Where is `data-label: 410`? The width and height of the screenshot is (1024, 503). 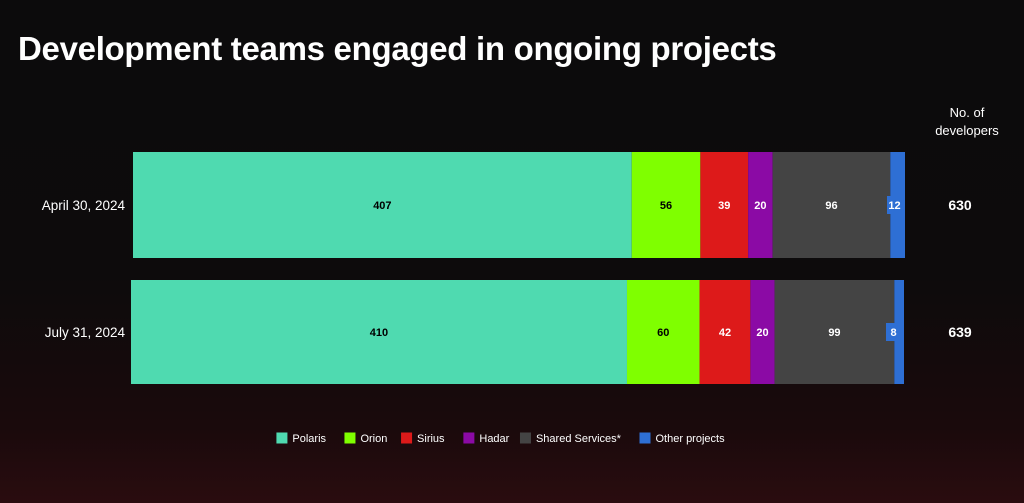 data-label: 410 is located at coordinates (379, 333).